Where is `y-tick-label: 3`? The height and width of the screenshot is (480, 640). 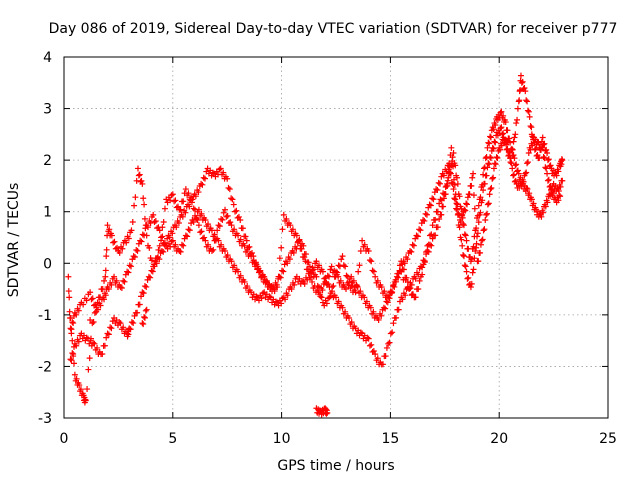 y-tick-label: 3 is located at coordinates (47, 110).